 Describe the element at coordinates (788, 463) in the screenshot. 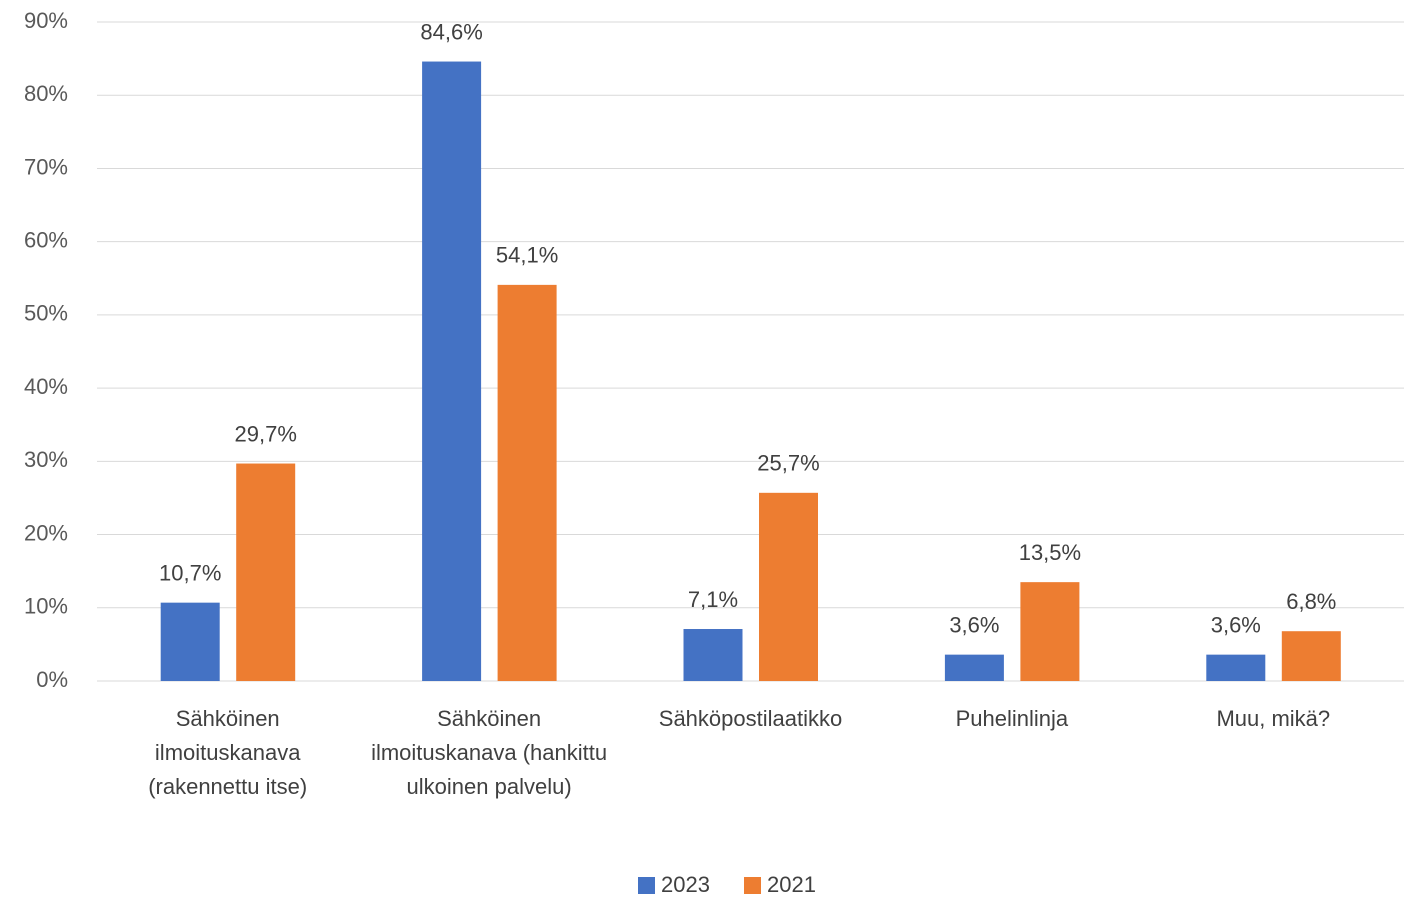

I see `data-label: 25,7%` at that location.